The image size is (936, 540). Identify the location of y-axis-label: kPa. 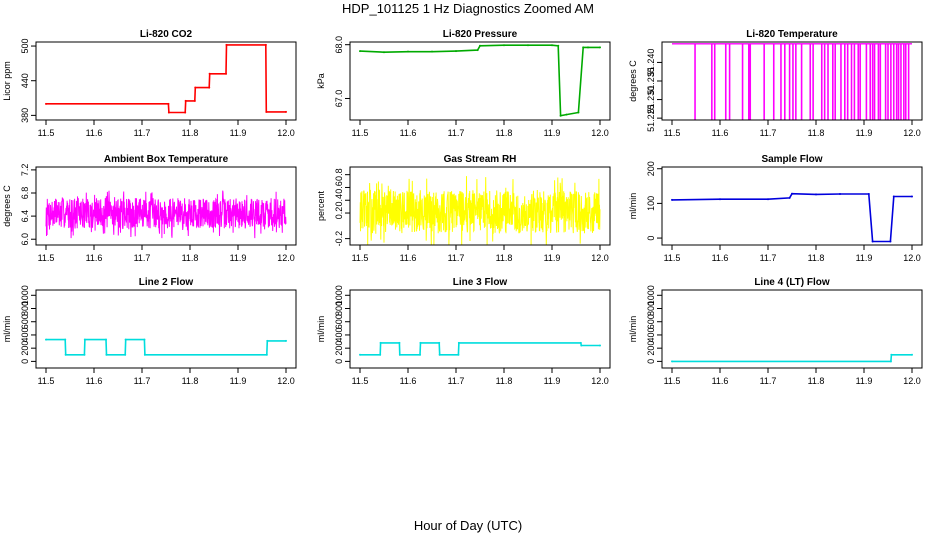
(321, 81).